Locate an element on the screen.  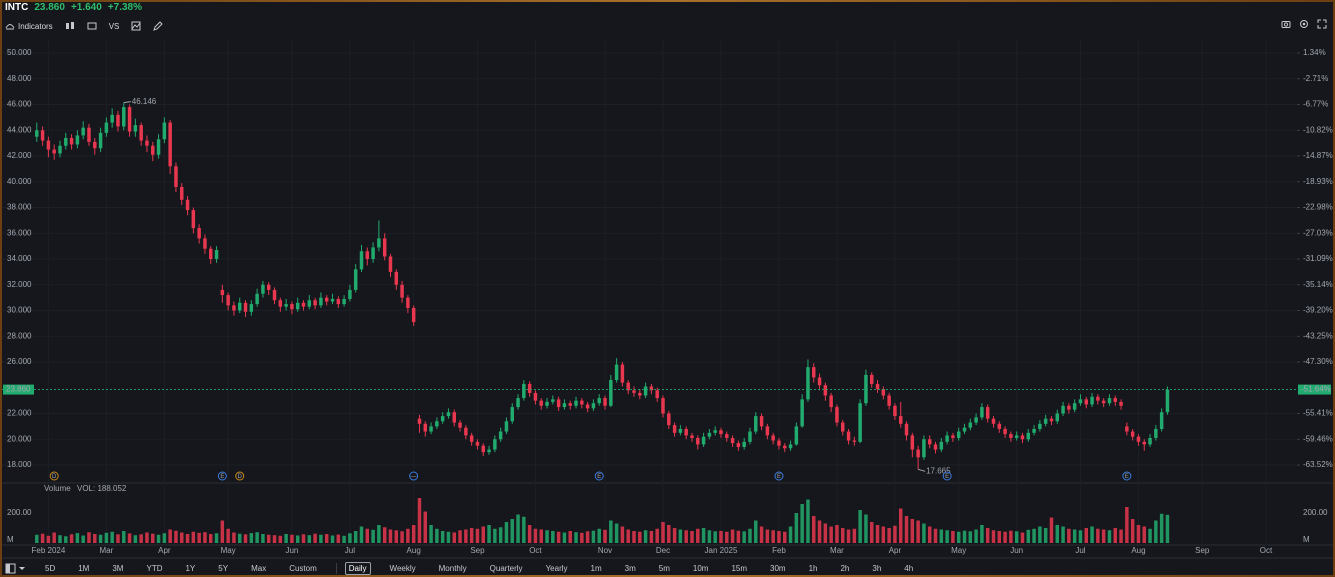
interval-button: Monthly is located at coordinates (452, 568).